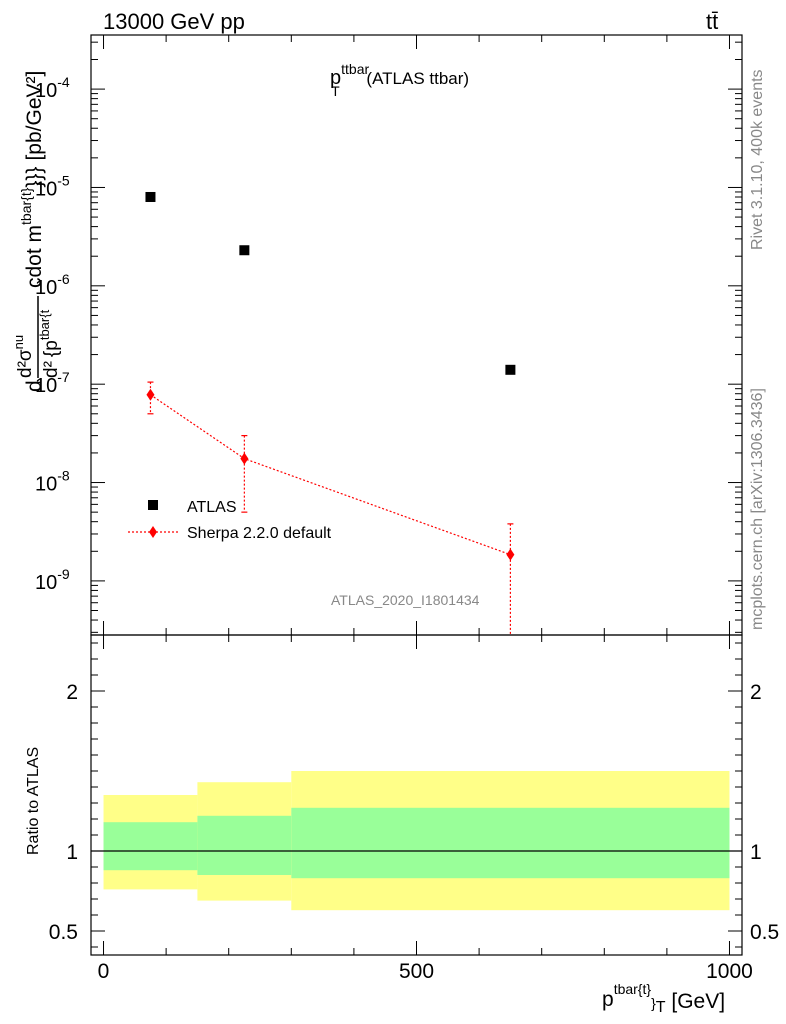 The height and width of the screenshot is (1024, 786). I want to click on main-title: pttbar T (ATLAS ttbar), so click(399, 80).